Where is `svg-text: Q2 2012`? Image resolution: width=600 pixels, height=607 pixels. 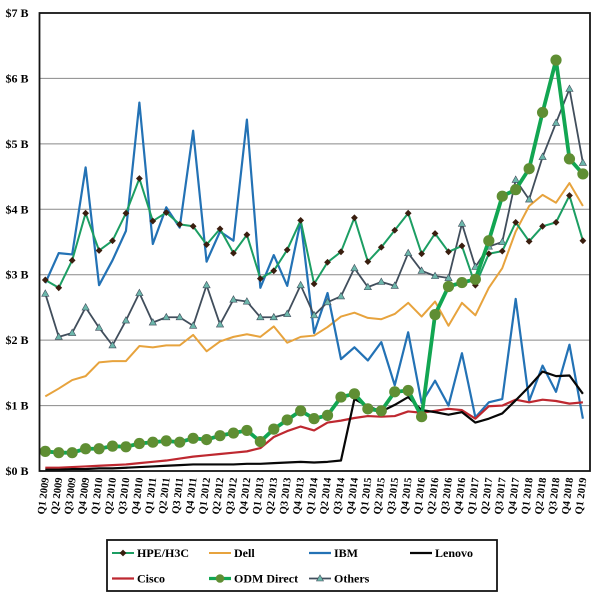
svg-text: Q2 2012 is located at coordinates (218, 496).